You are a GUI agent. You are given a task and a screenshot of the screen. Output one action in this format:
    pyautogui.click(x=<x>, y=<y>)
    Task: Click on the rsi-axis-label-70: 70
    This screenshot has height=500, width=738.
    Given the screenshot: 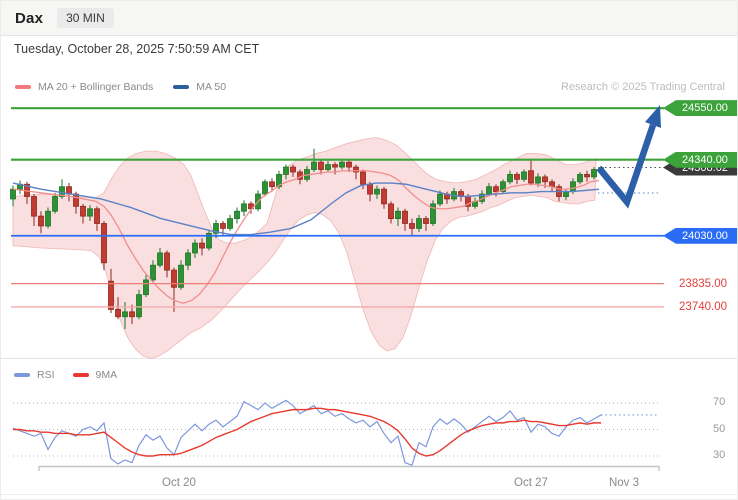 What is the action you would take?
    pyautogui.click(x=719, y=402)
    